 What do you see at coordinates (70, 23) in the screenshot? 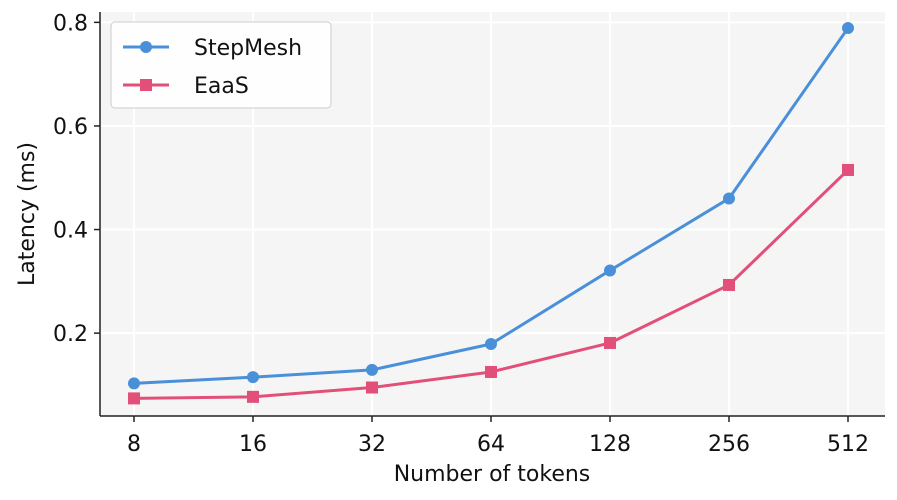
I see `y-tick-label: 0.8` at bounding box center [70, 23].